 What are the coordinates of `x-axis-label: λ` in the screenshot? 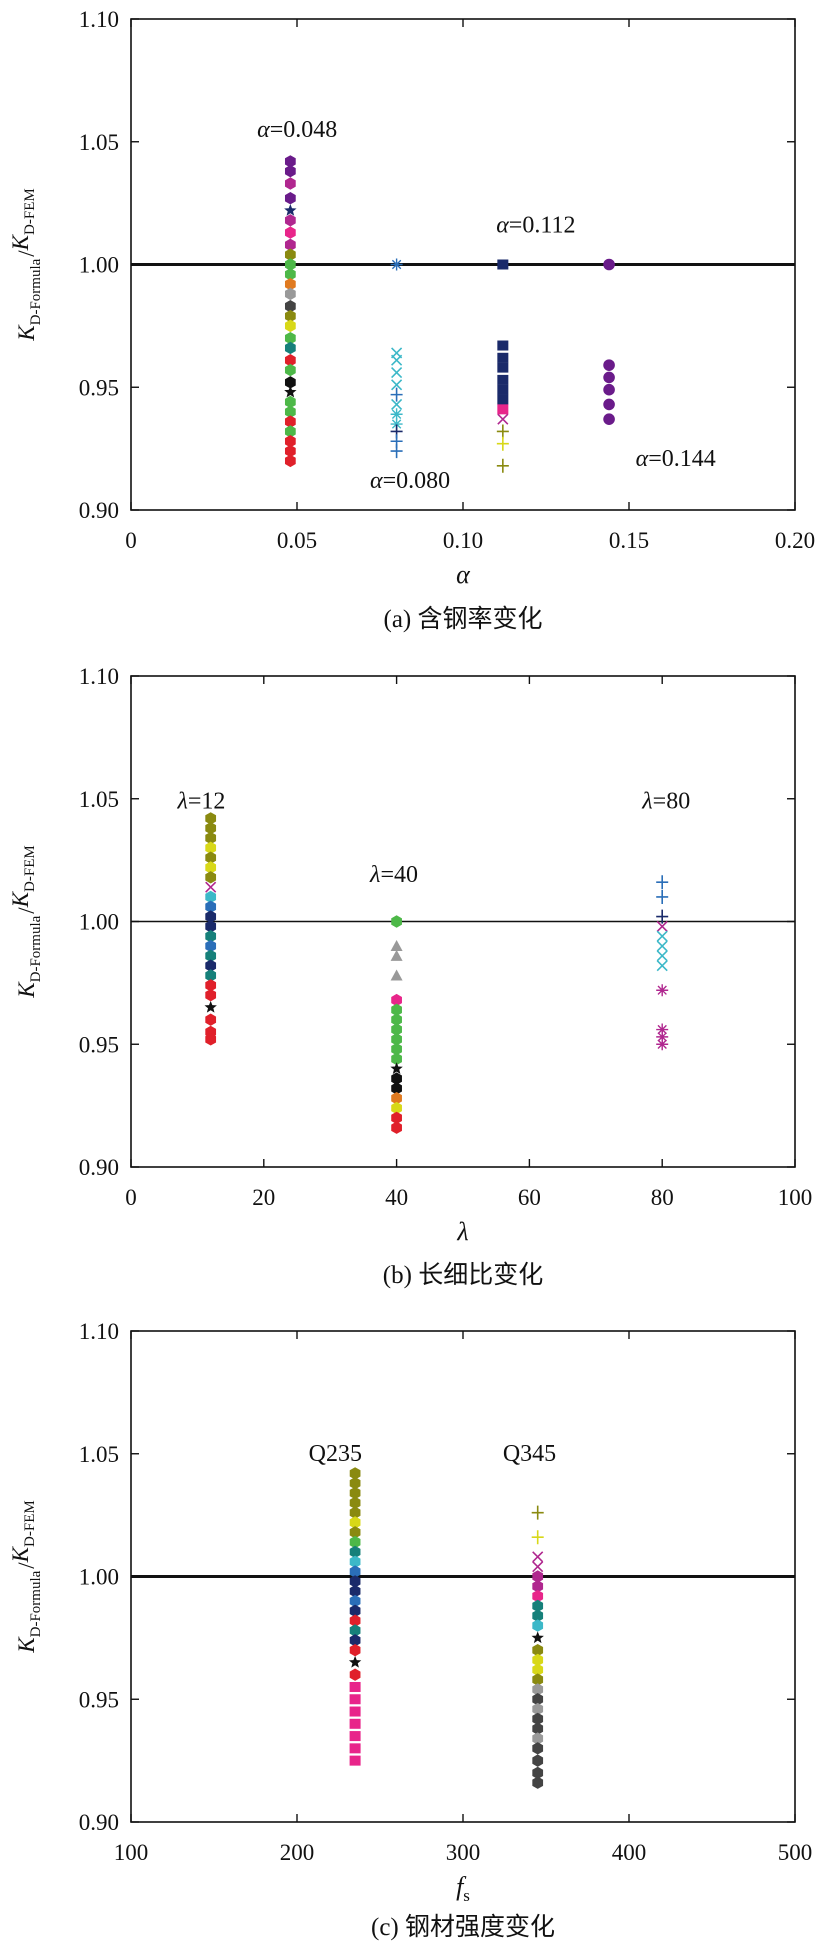 It's located at (462, 1231).